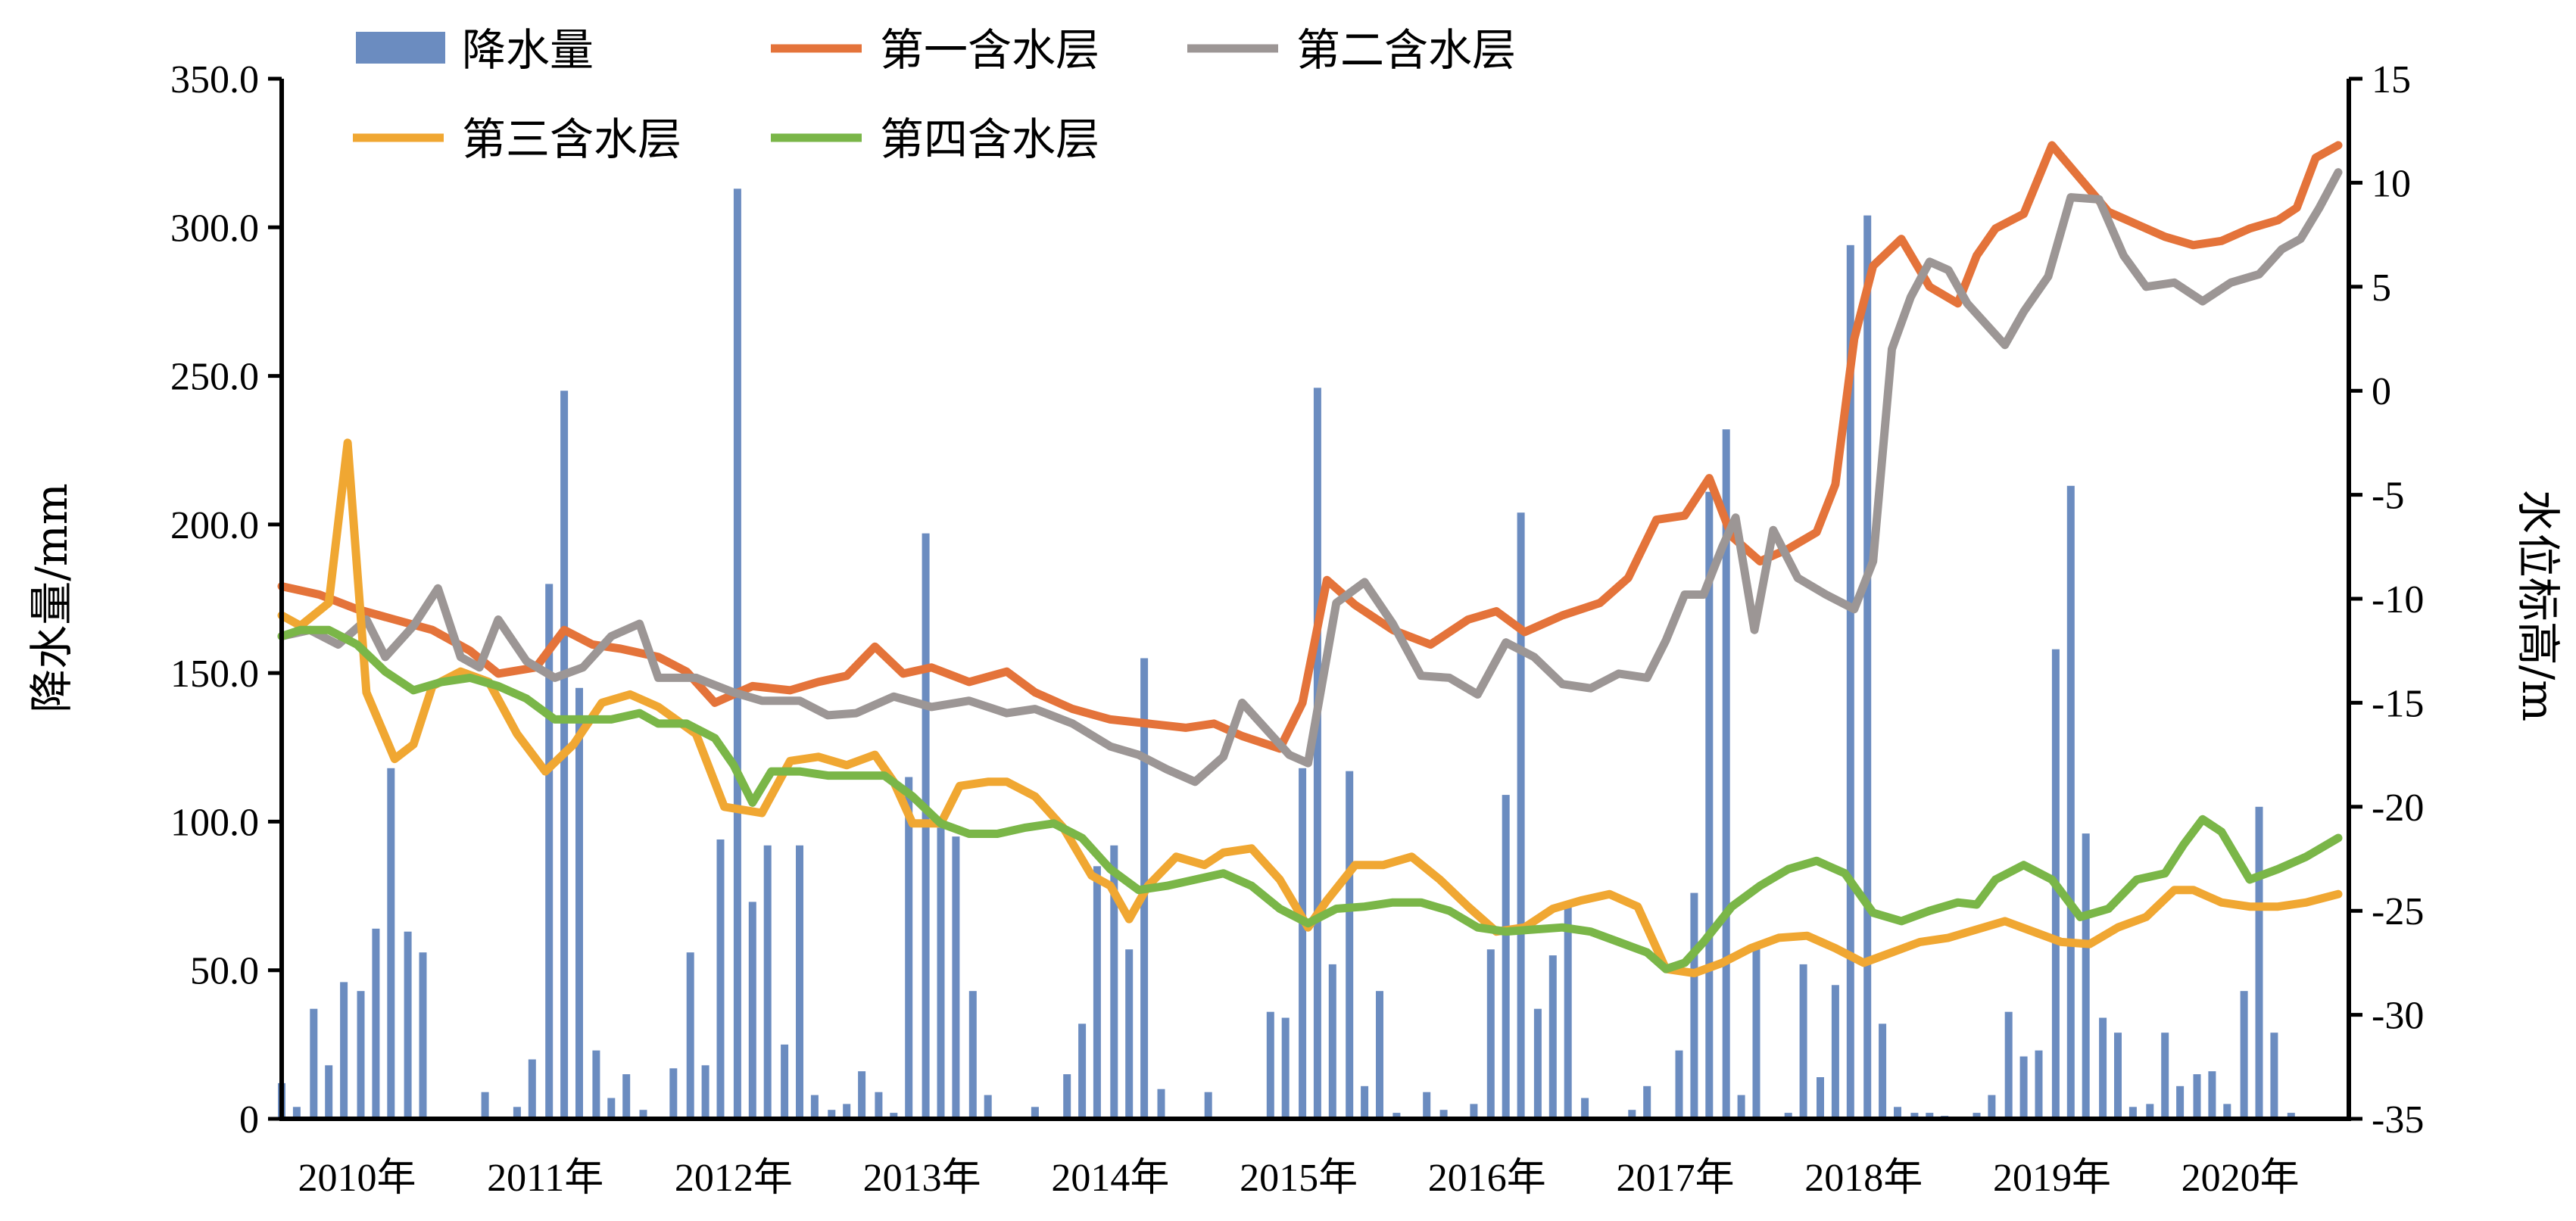 This screenshot has height=1221, width=2576. I want to click on left-axis-title: 降水量/mm, so click(51, 598).